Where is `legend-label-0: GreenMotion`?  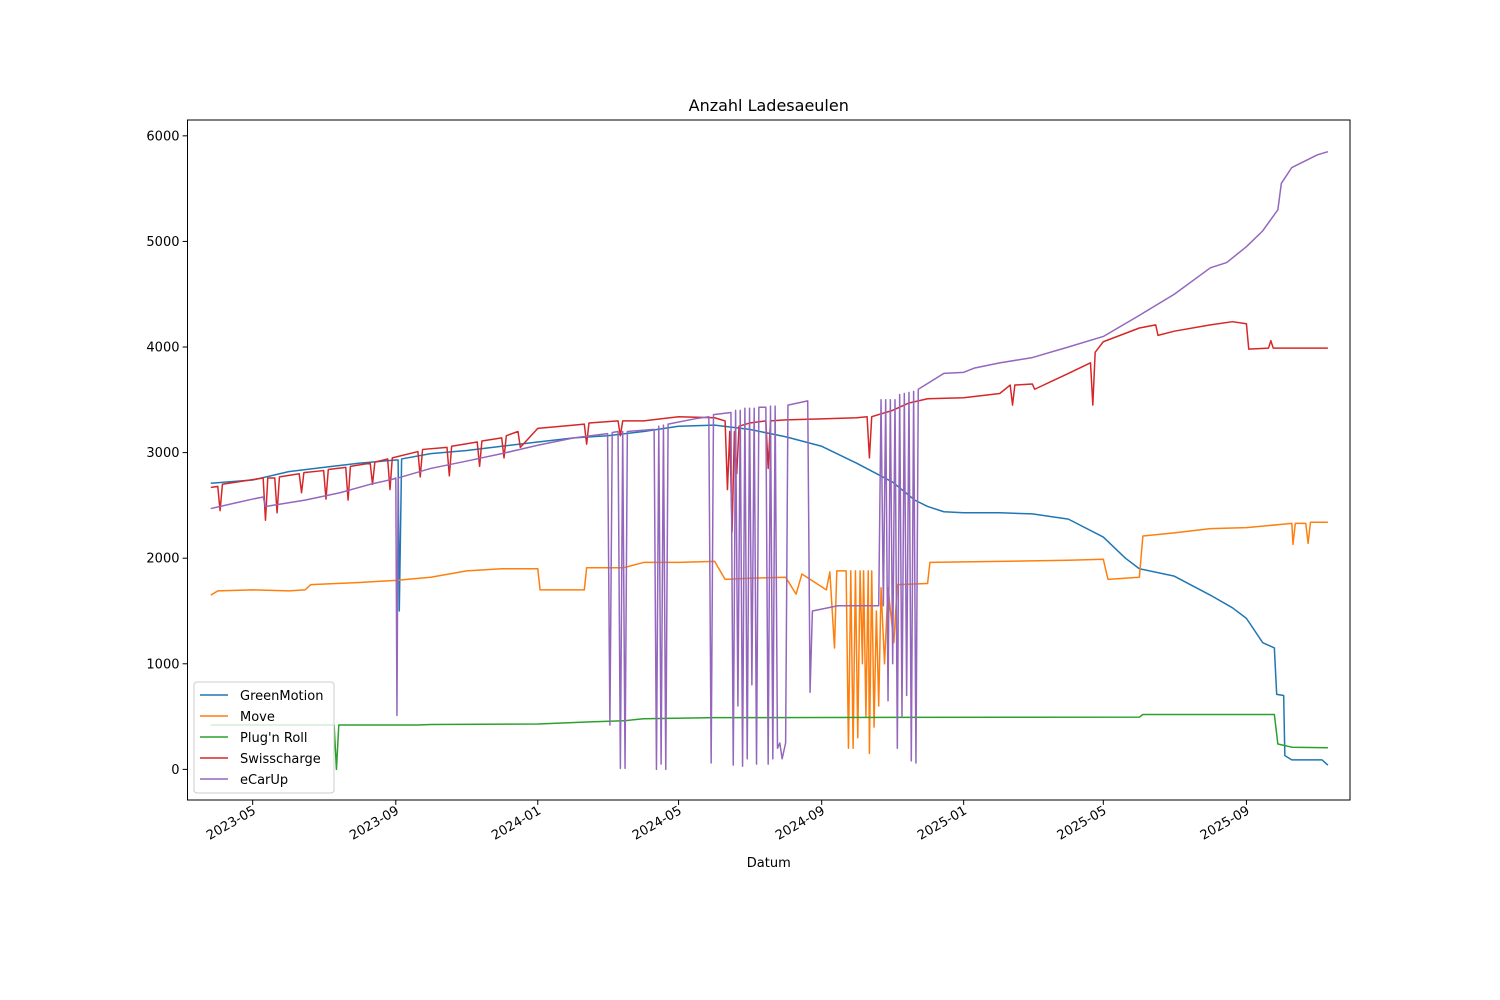 legend-label-0: GreenMotion is located at coordinates (281, 696).